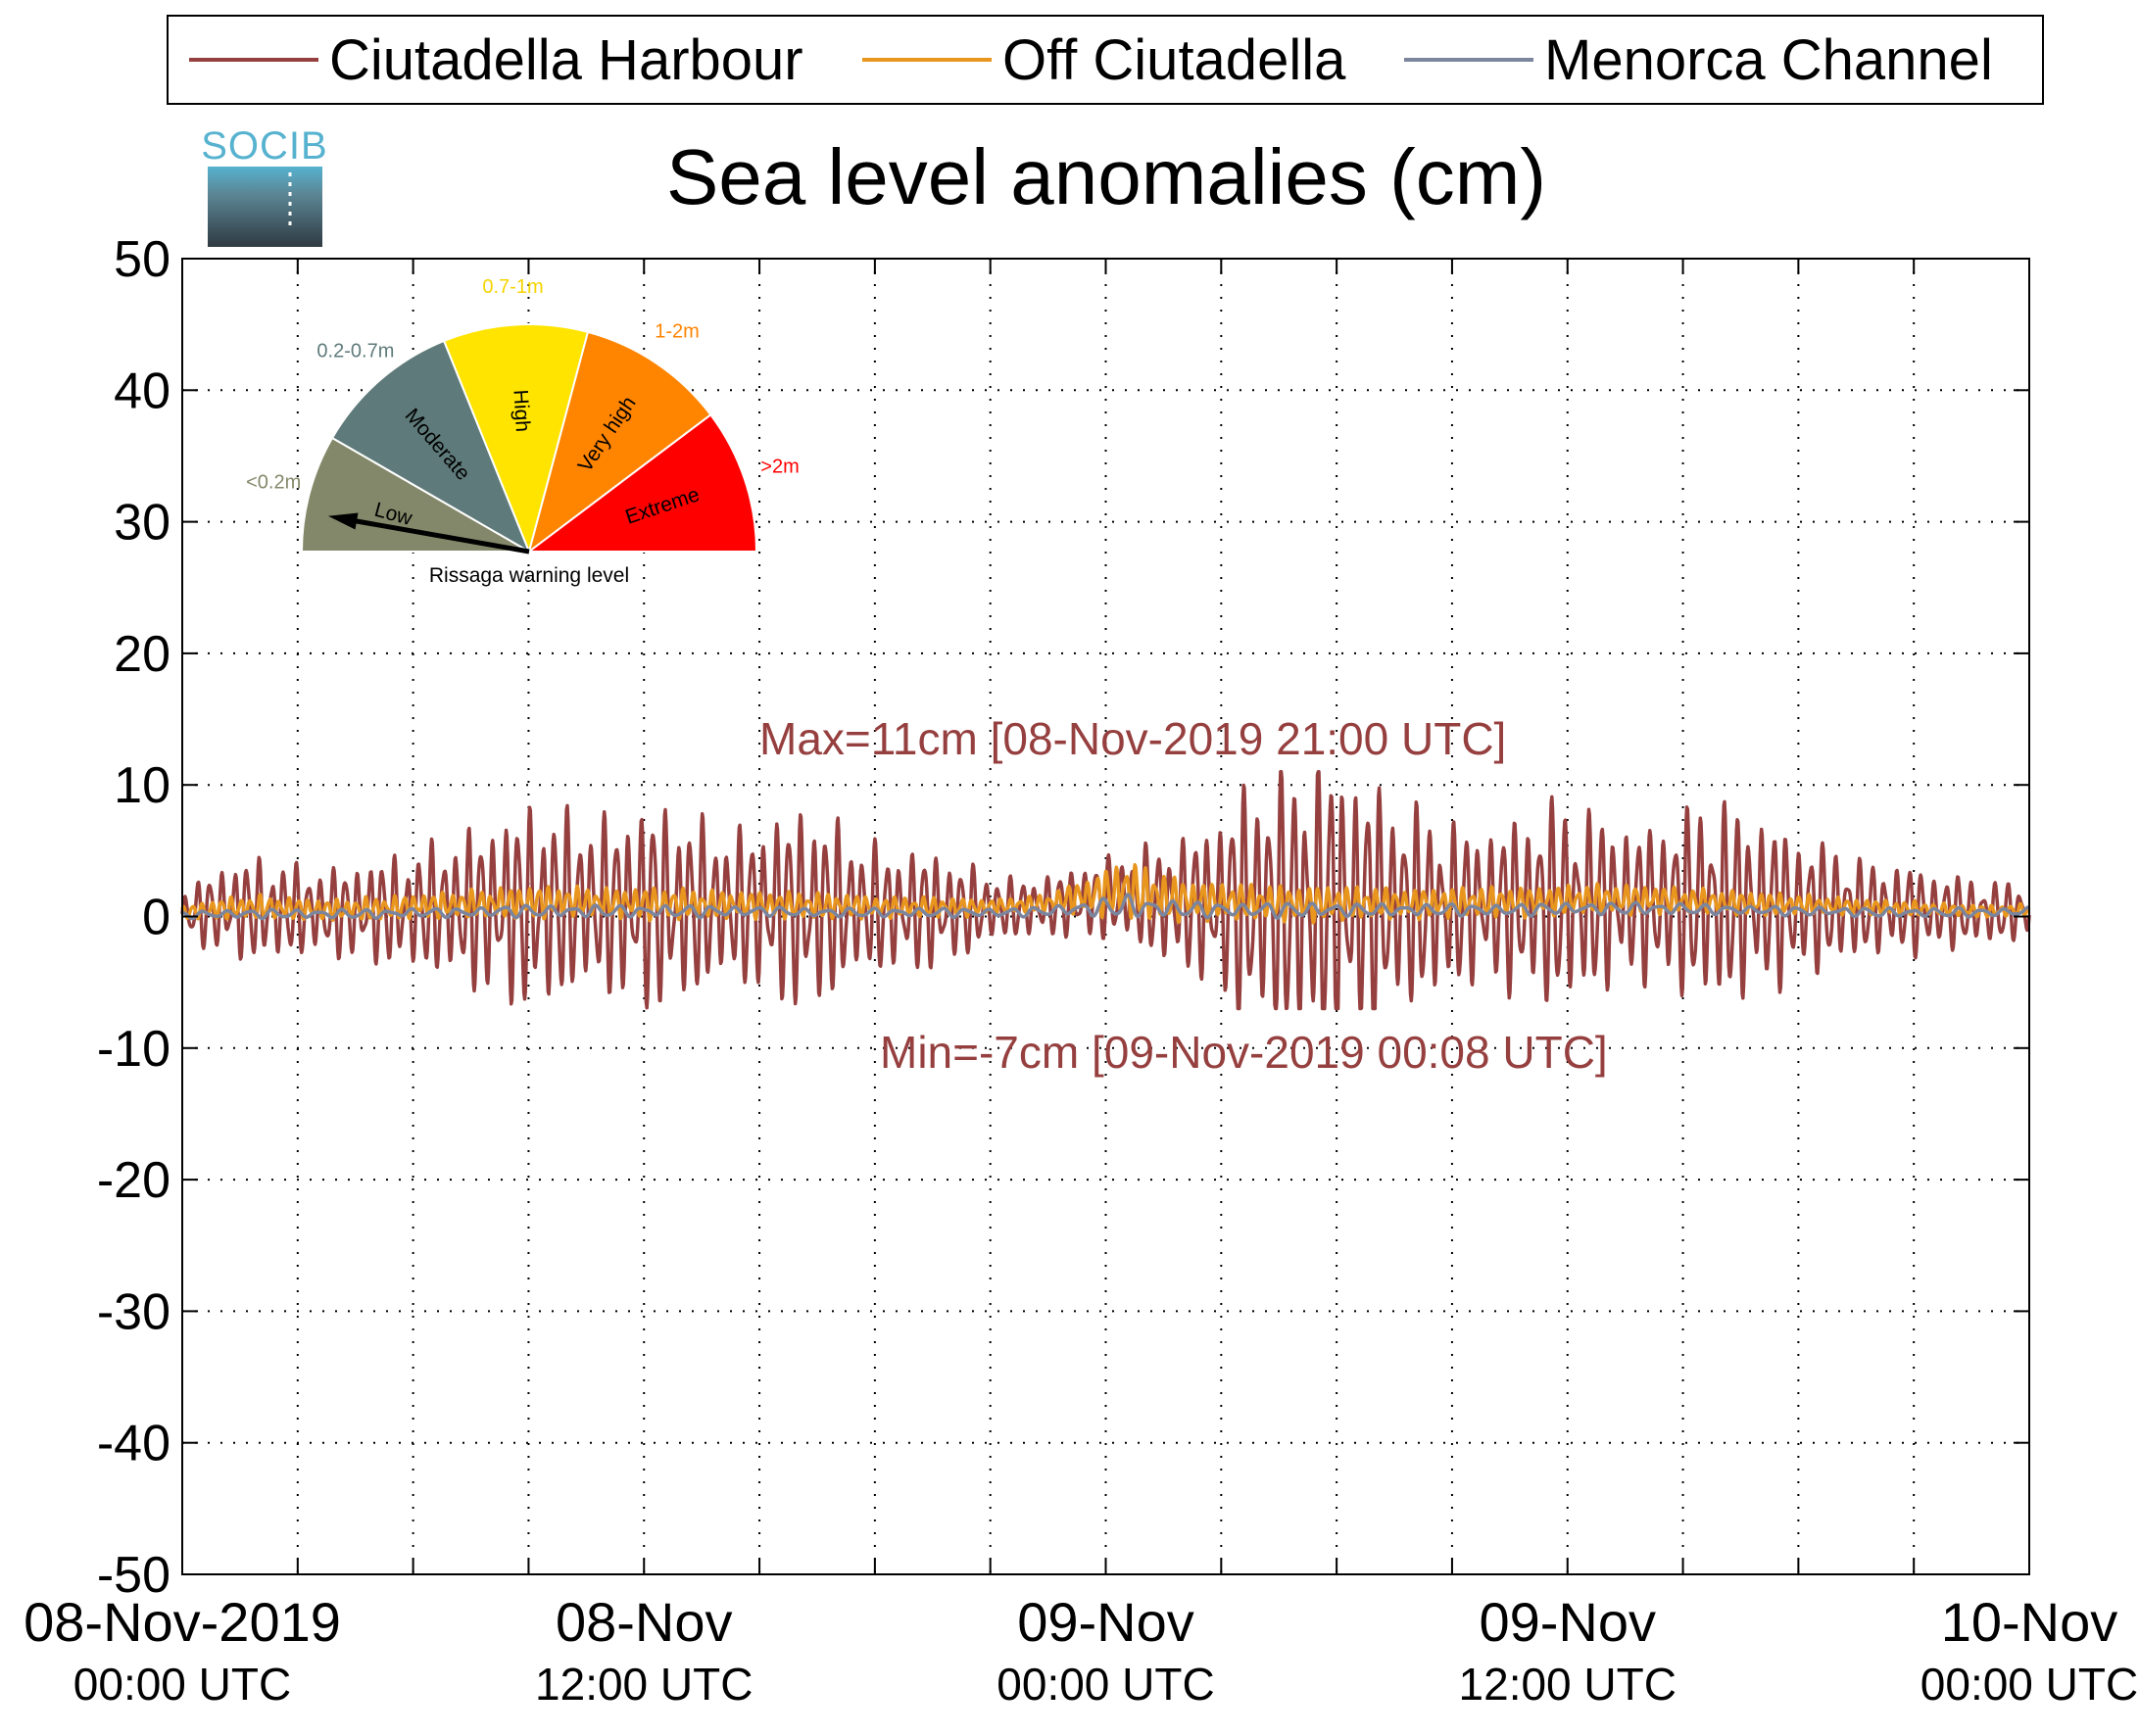  I want to click on socib-logo-text: SOCIB, so click(264, 146).